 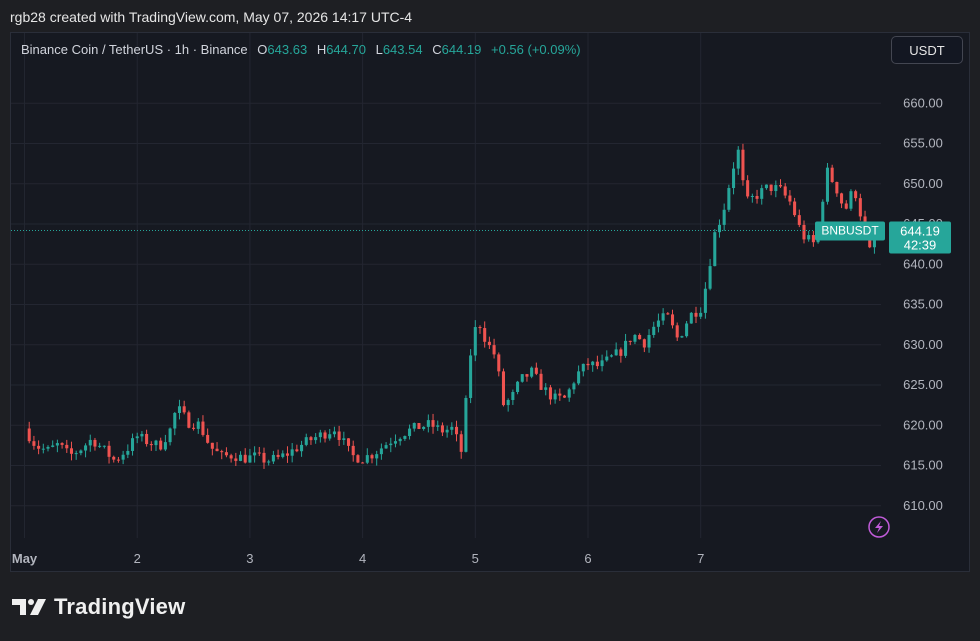 I want to click on countdown-label: 42:39, so click(x=920, y=245).